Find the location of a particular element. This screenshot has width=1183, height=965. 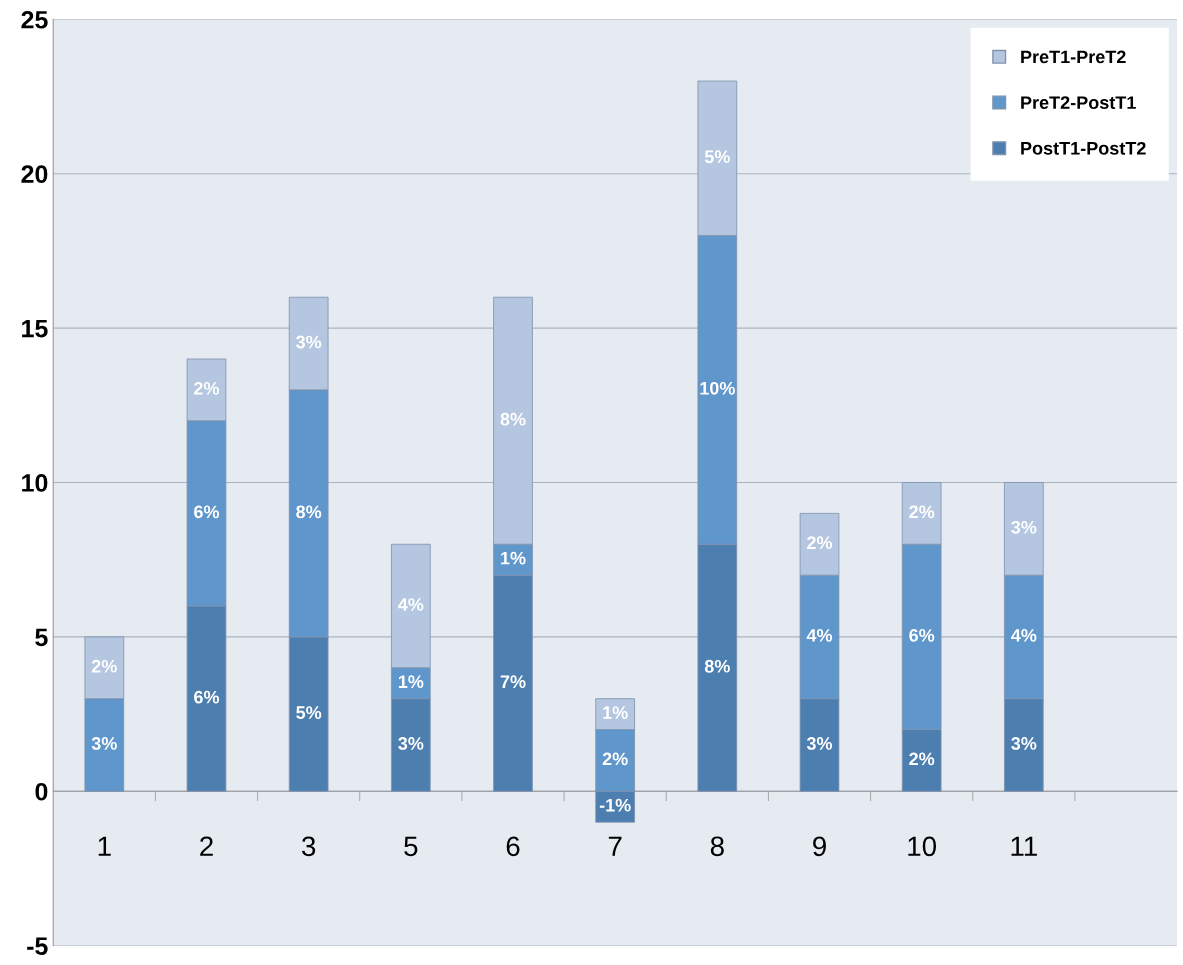

x-tick-label: 8 is located at coordinates (717, 846).